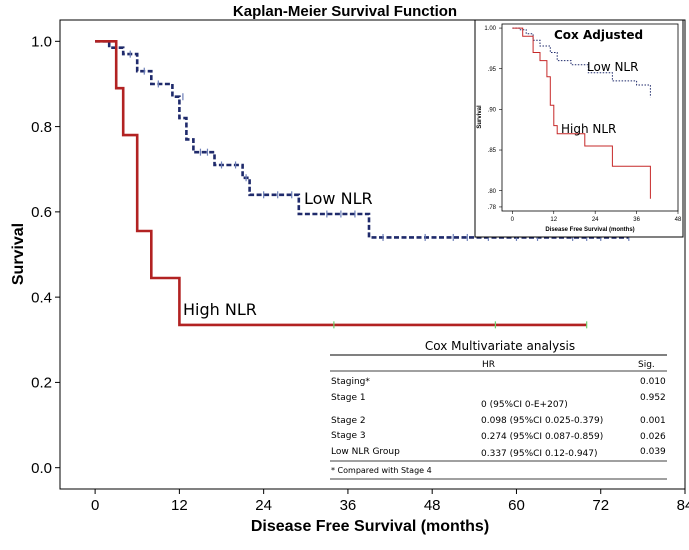 The width and height of the screenshot is (689, 550). Describe the element at coordinates (683, 505) in the screenshot. I see `x-tick-label: 84` at that location.